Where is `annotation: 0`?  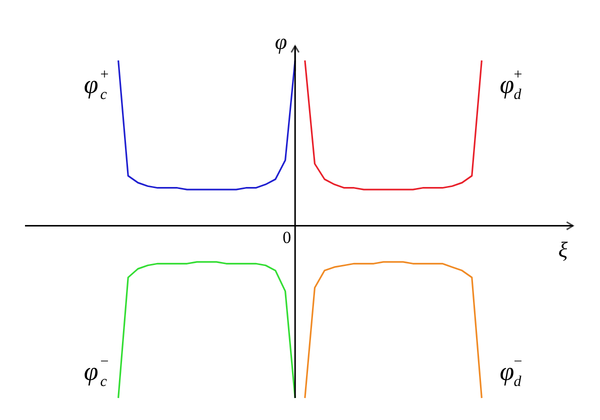
annotation: 0 is located at coordinates (287, 237).